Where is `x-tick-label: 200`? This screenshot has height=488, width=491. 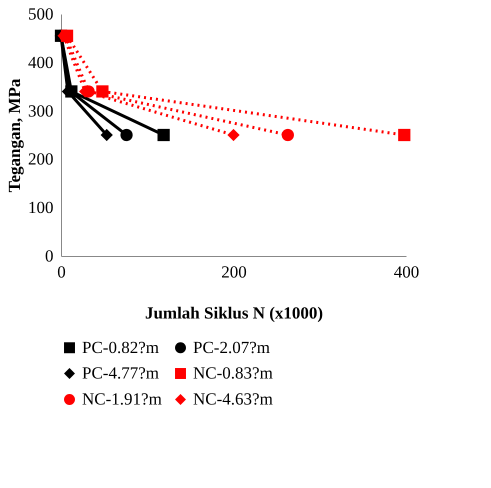 x-tick-label: 200 is located at coordinates (234, 272).